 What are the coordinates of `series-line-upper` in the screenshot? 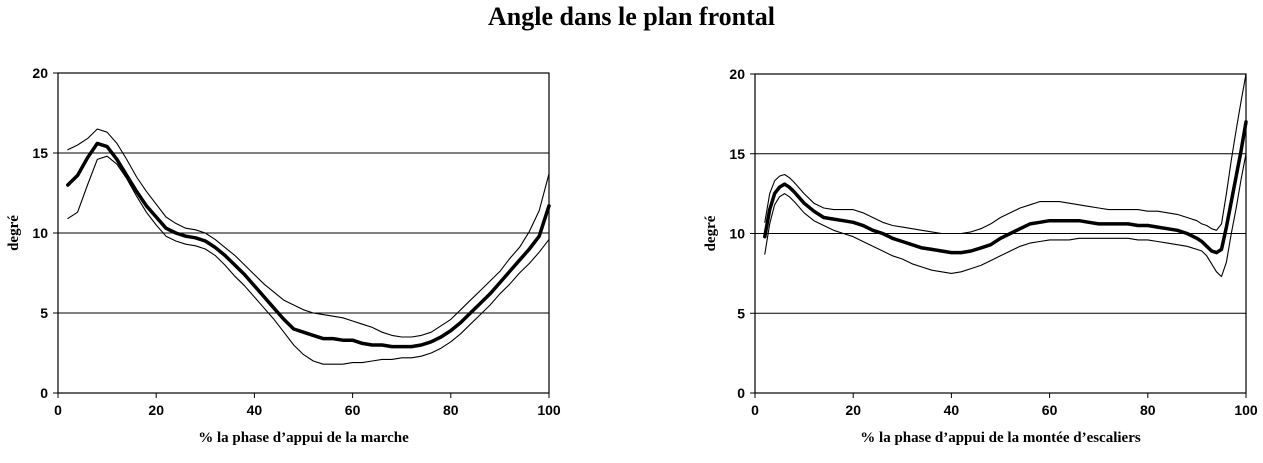 It's located at (1005, 154).